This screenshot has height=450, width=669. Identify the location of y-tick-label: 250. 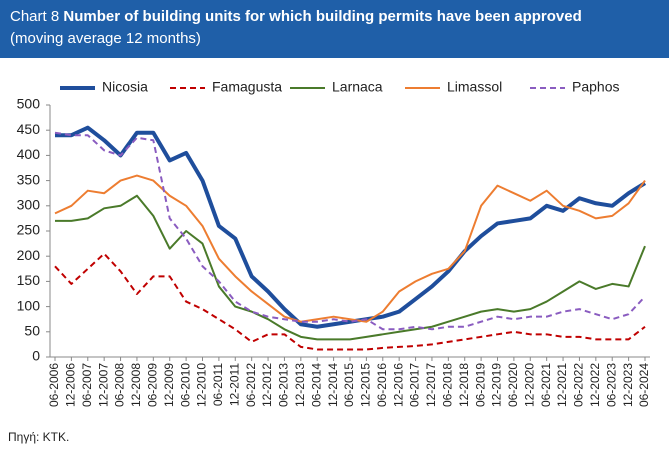
(29, 230).